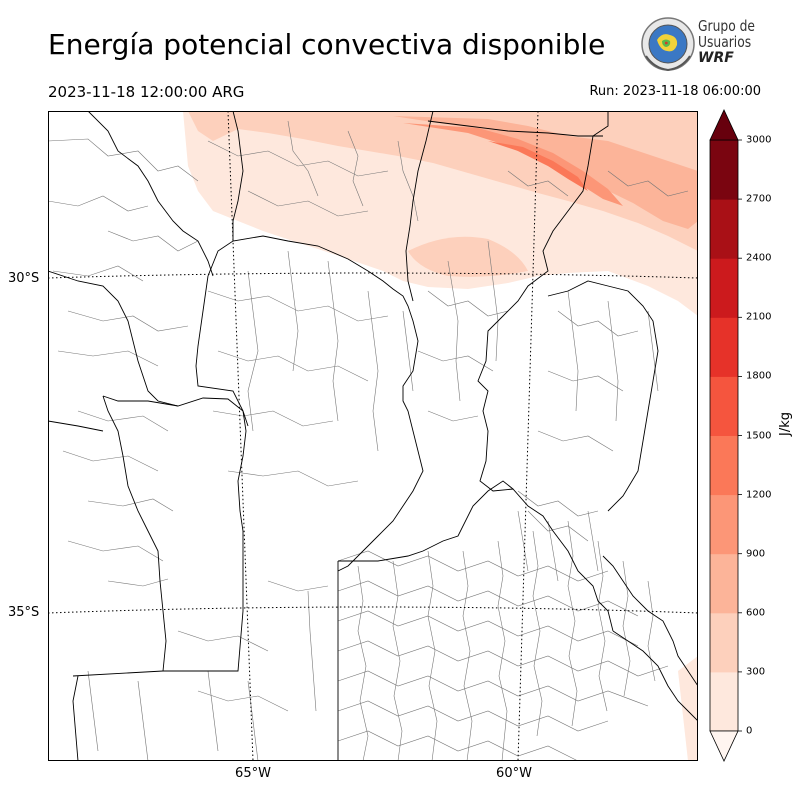  I want to click on plot-title: Energía potencial convectiva disponible, so click(327, 44).